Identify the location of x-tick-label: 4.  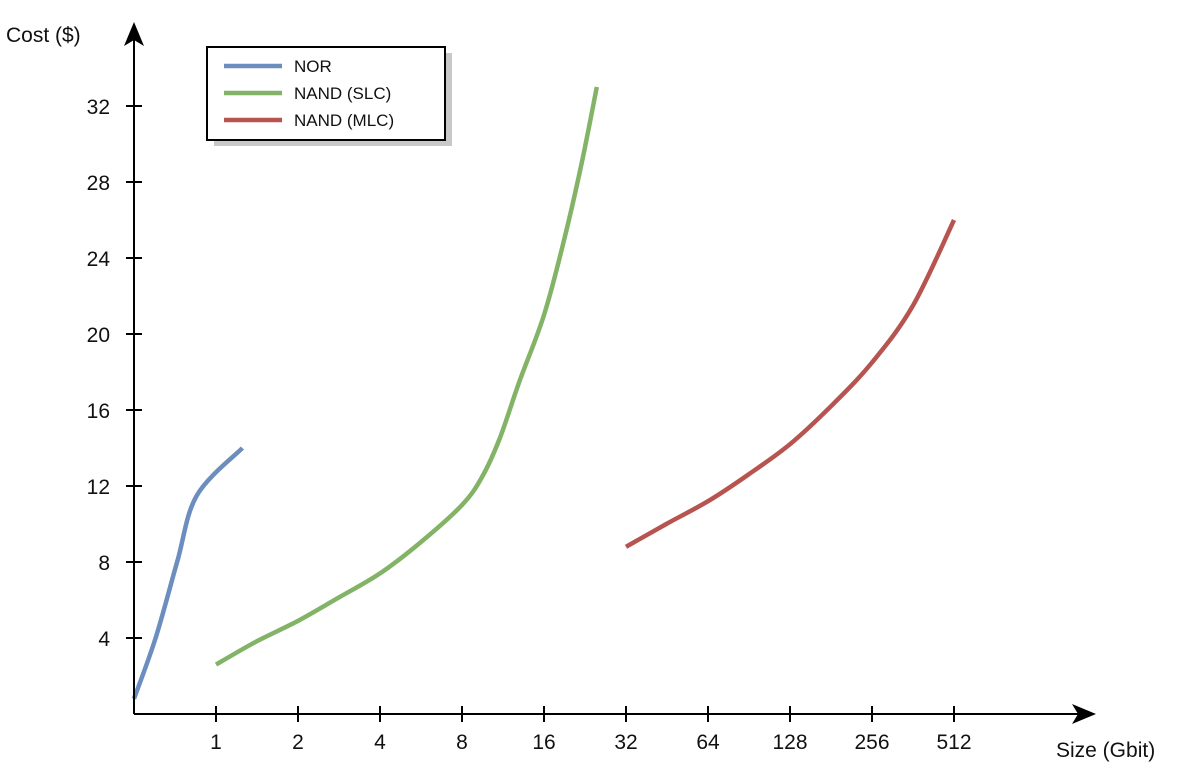
(380, 742).